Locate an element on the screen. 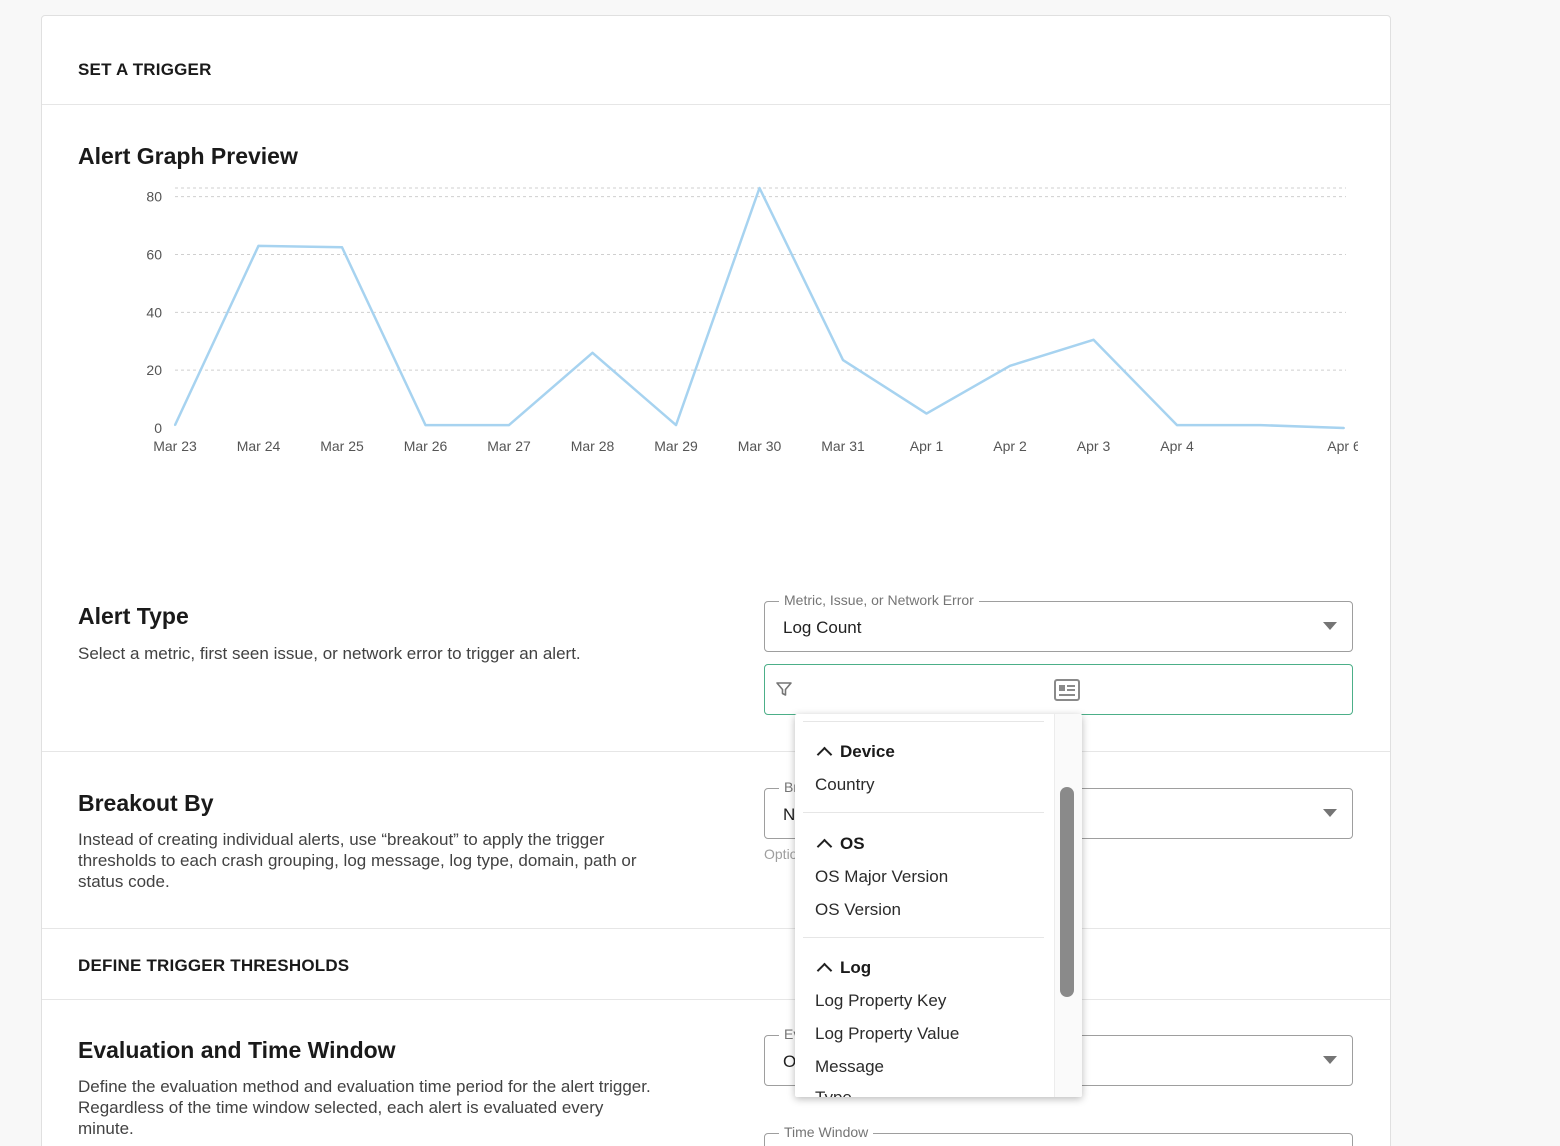 This screenshot has width=1560, height=1146. define-thresholds-header: DEFINE TRIGGER THRESHOLDS is located at coordinates (716, 964).